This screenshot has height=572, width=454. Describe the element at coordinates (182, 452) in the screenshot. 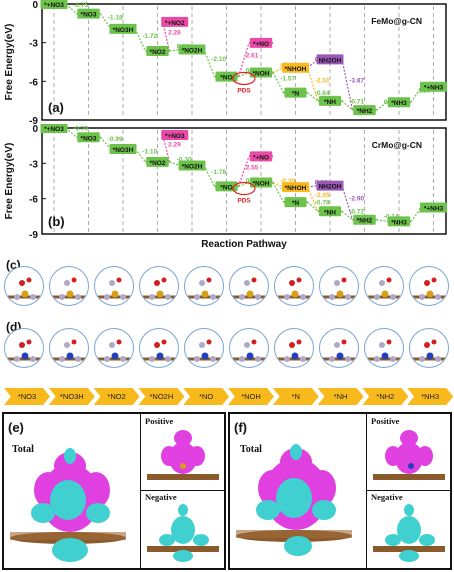

I see `positive-inset: Positive` at that location.